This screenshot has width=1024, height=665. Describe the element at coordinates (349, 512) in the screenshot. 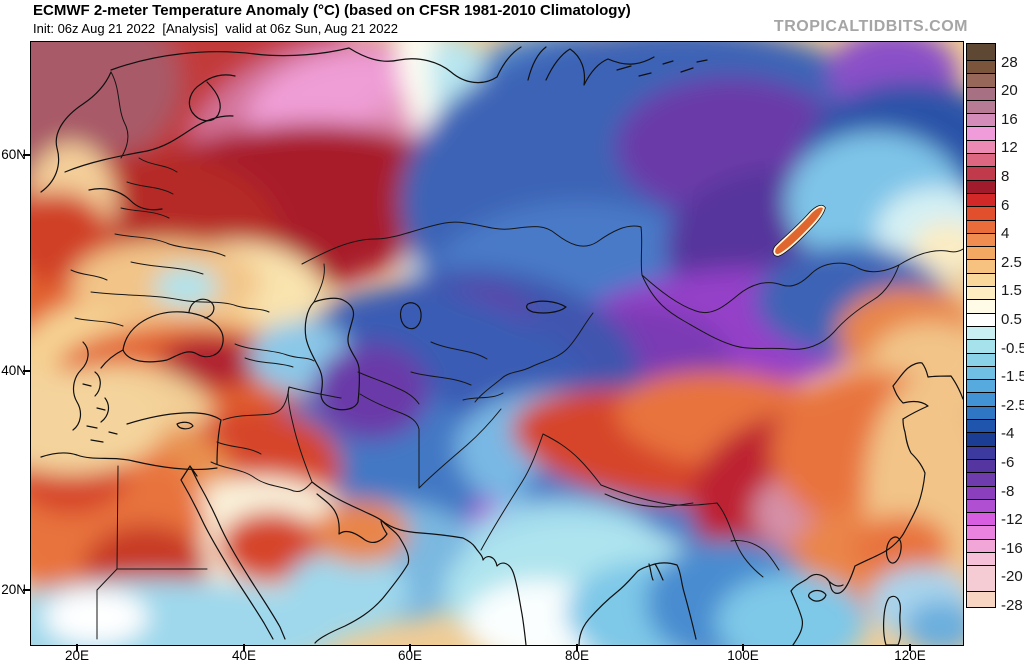

I see `coast-persian-gulf` at that location.